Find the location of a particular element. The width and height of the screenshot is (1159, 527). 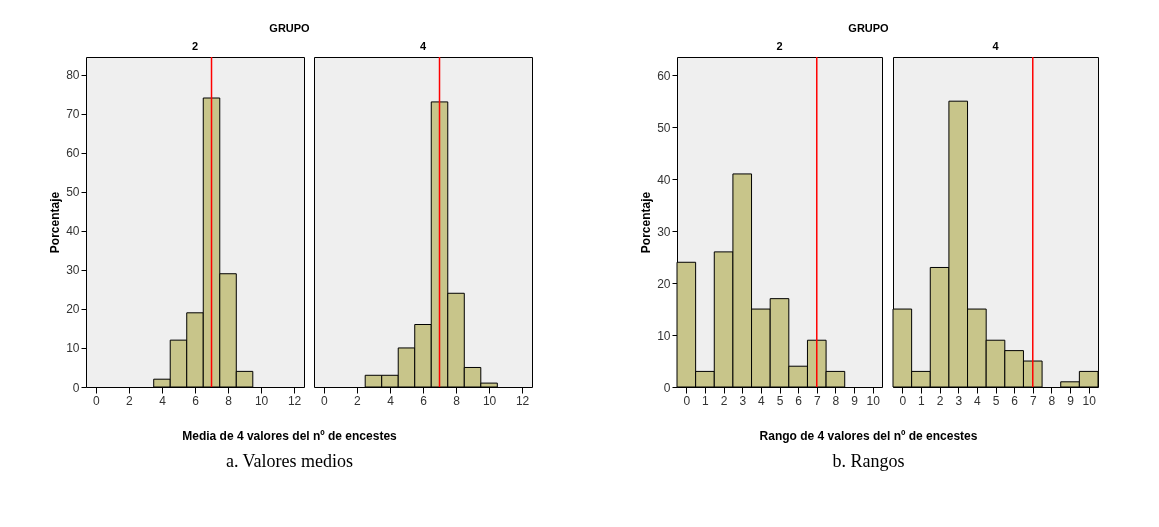

x-axis-title: Media de 4 valores del nº de encestes is located at coordinates (289, 436).